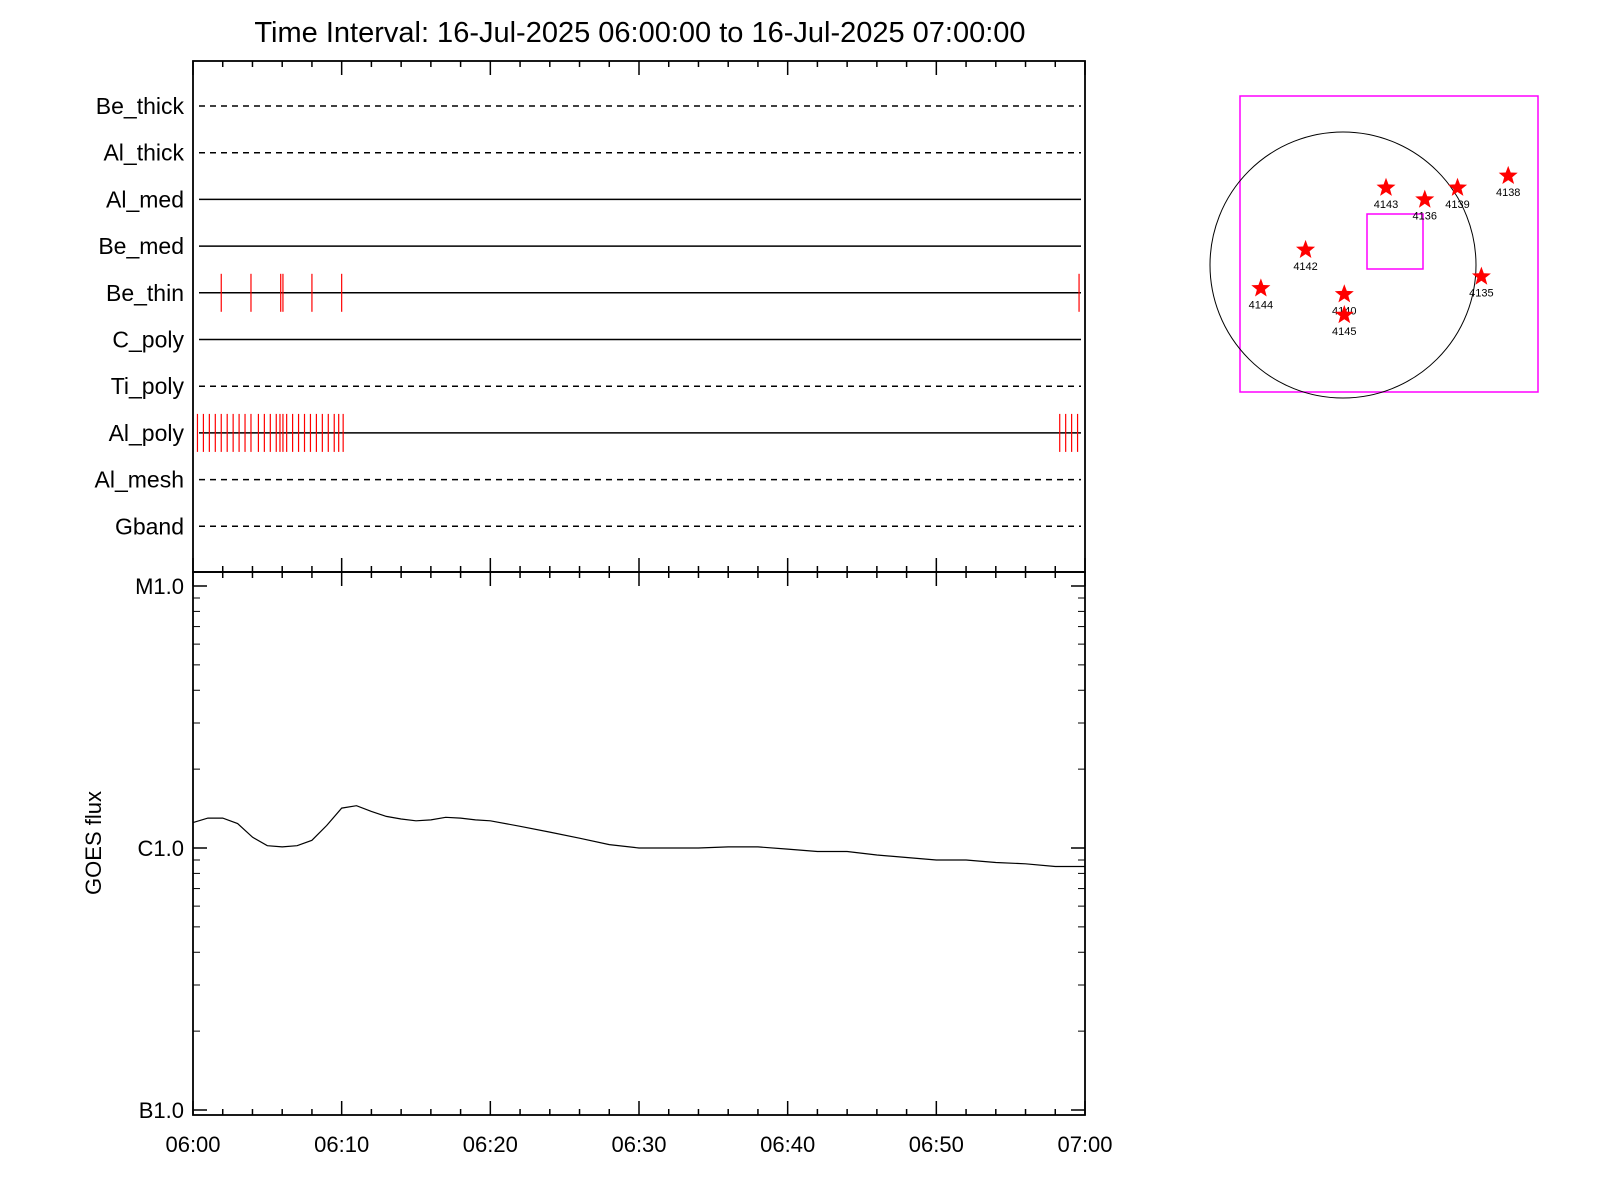 The width and height of the screenshot is (1600, 1200). Describe the element at coordinates (1457, 205) in the screenshot. I see `region-label: 4139` at that location.